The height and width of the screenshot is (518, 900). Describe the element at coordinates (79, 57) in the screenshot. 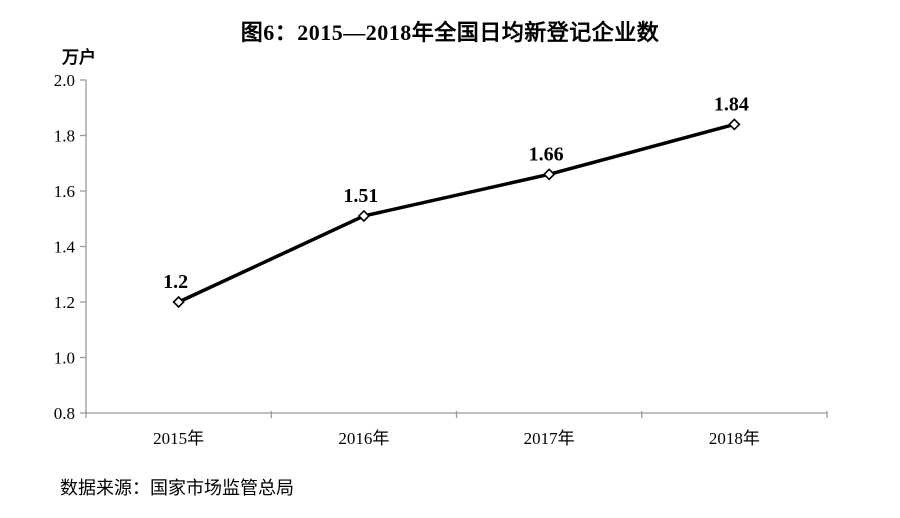

I see `y-axis-unit-label: 万户` at that location.